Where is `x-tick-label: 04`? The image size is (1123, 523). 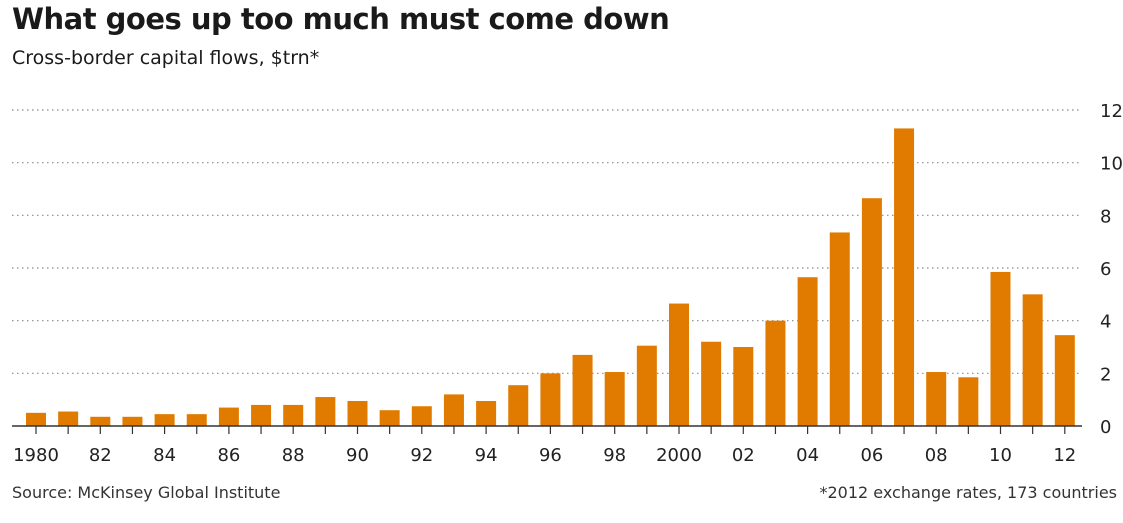
x-tick-label: 04 is located at coordinates (807, 455).